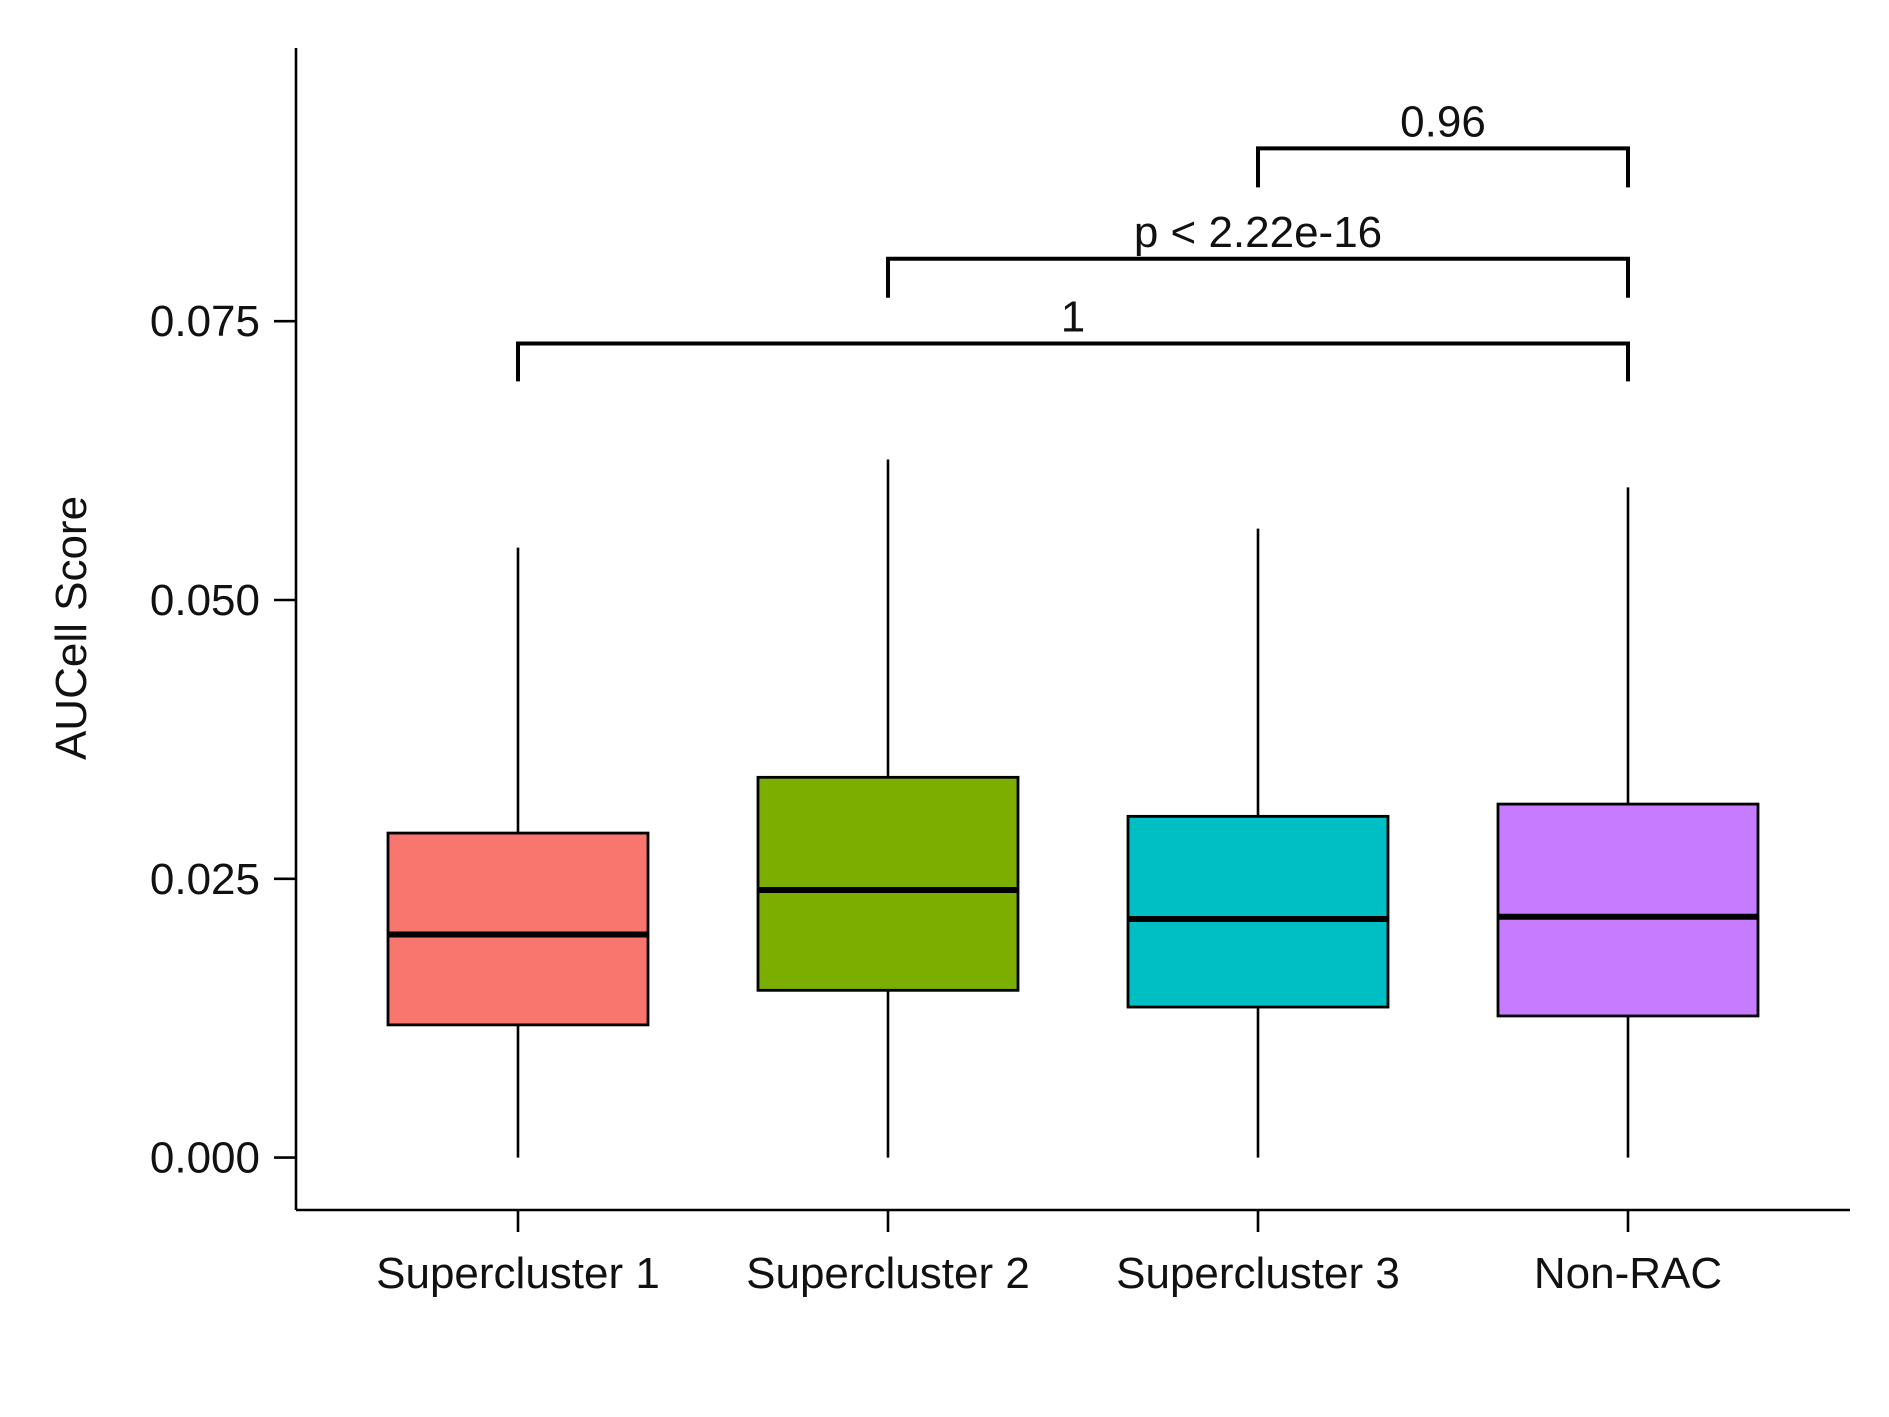  What do you see at coordinates (205, 879) in the screenshot?
I see `y-tick-label: 0.025` at bounding box center [205, 879].